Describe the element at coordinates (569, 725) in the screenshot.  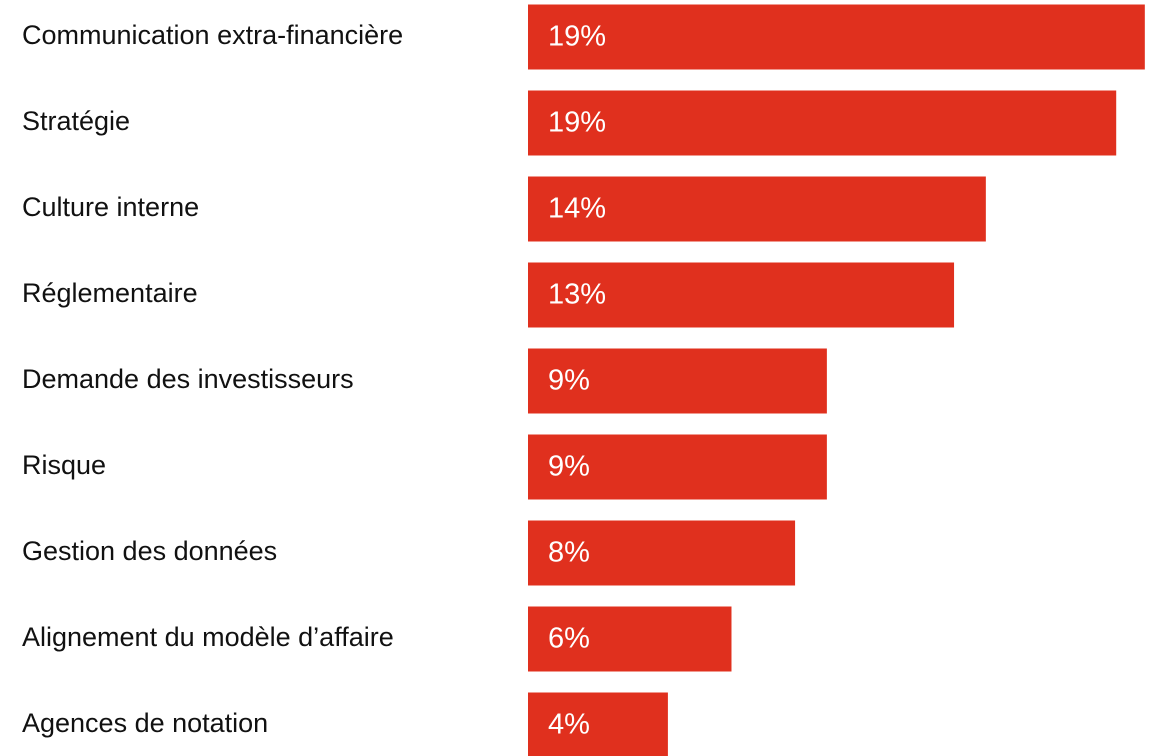
I see `value-label: 4%` at that location.